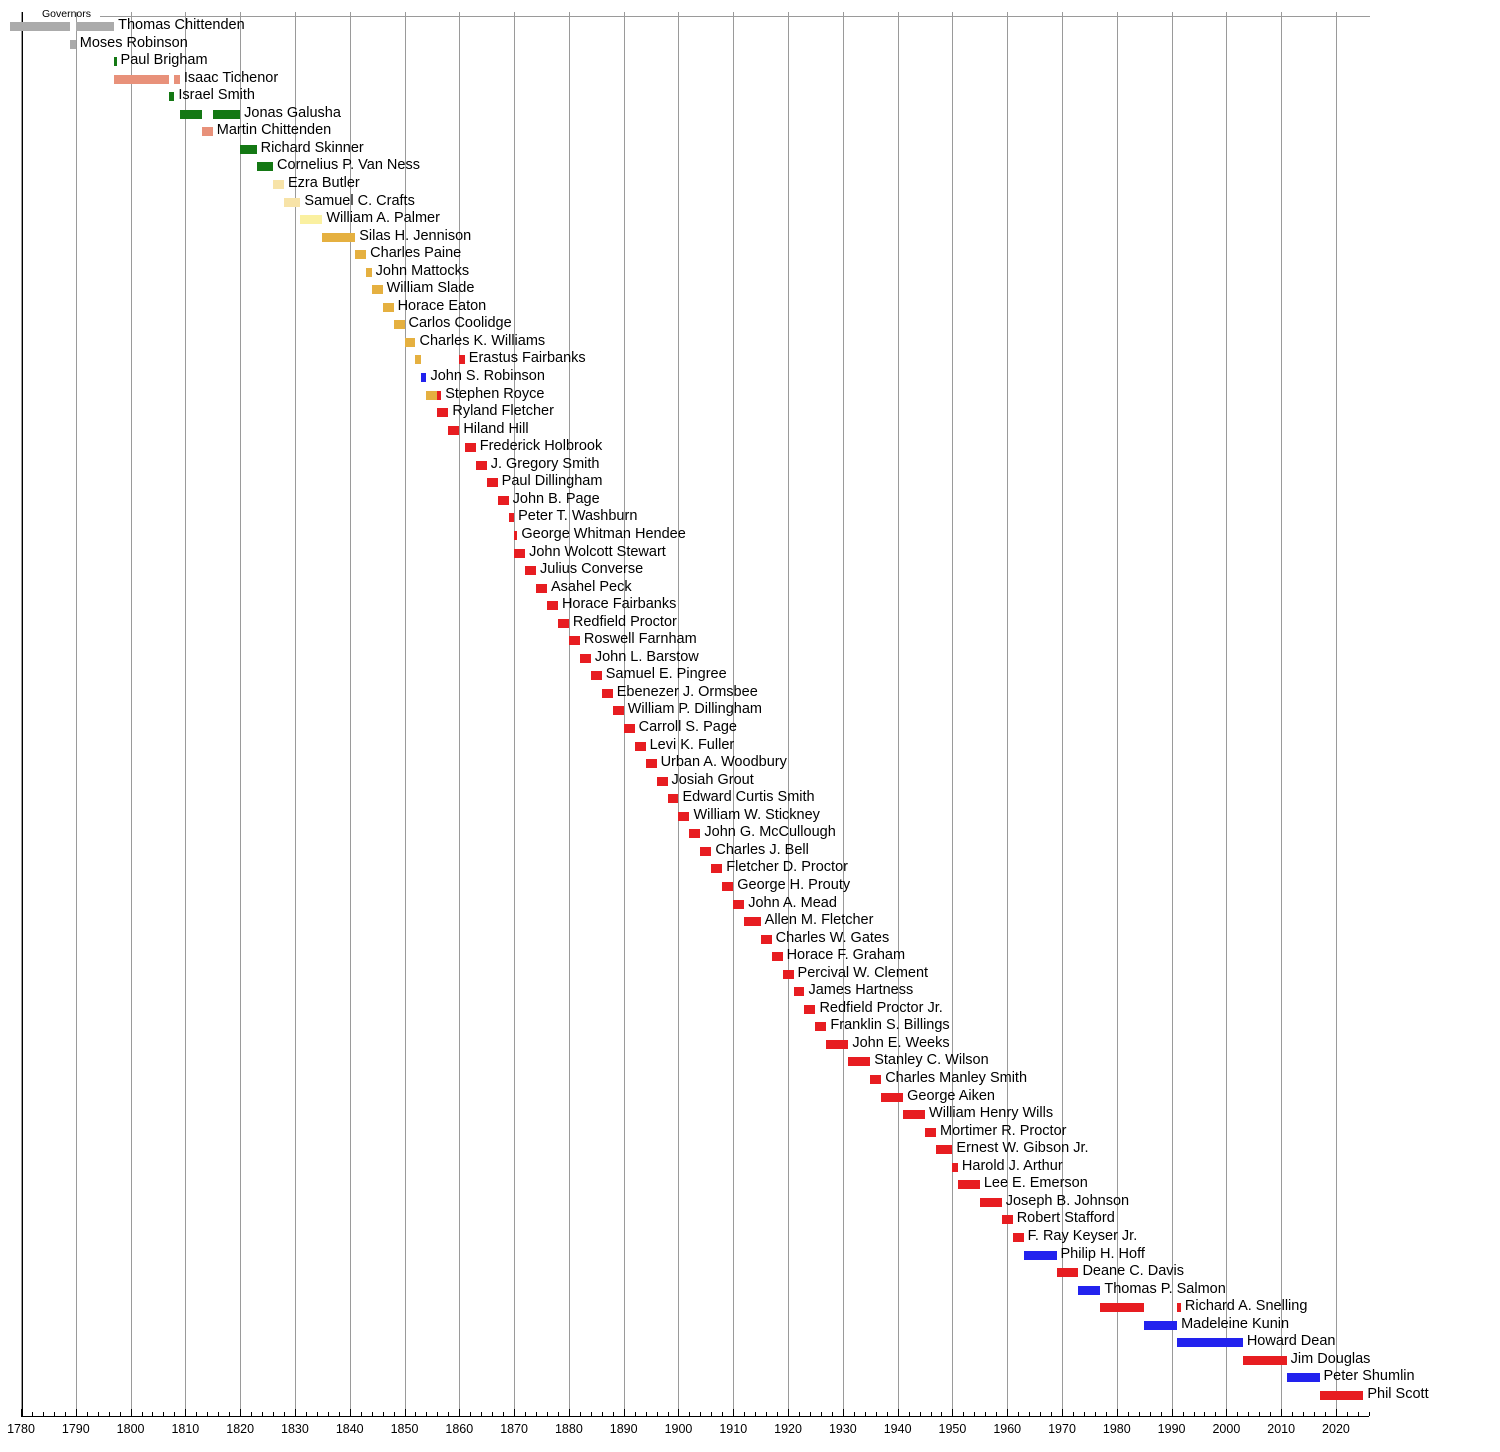 This screenshot has height=1452, width=1500. I want to click on gantt-row: Redfield Proctor, so click(750, 625).